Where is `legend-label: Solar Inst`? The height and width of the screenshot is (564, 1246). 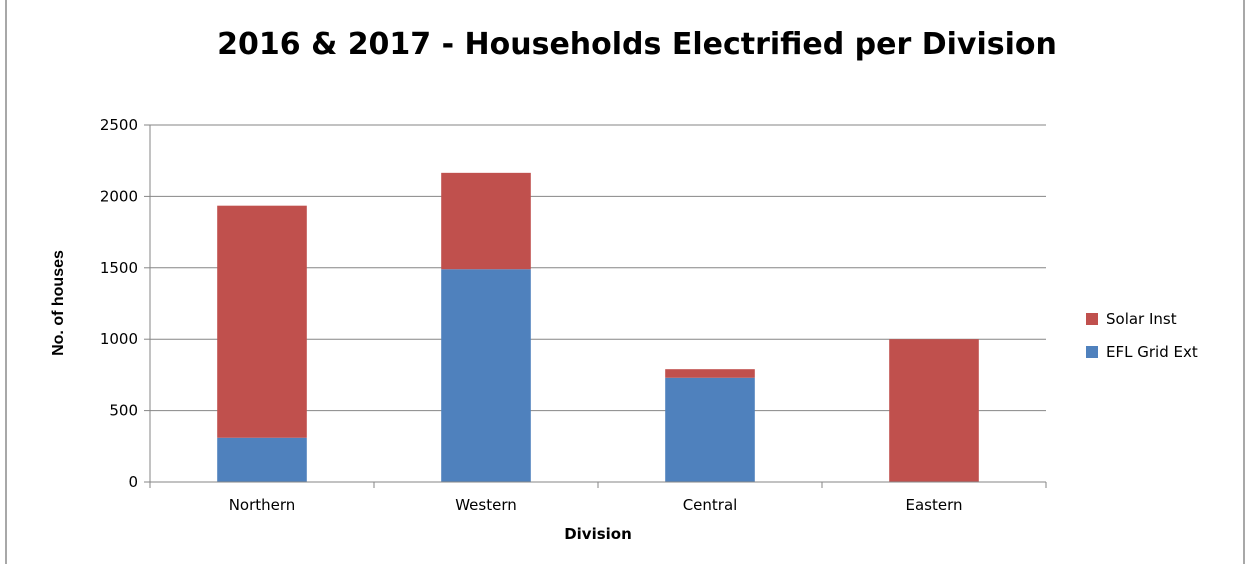
legend-label: Solar Inst is located at coordinates (1141, 319).